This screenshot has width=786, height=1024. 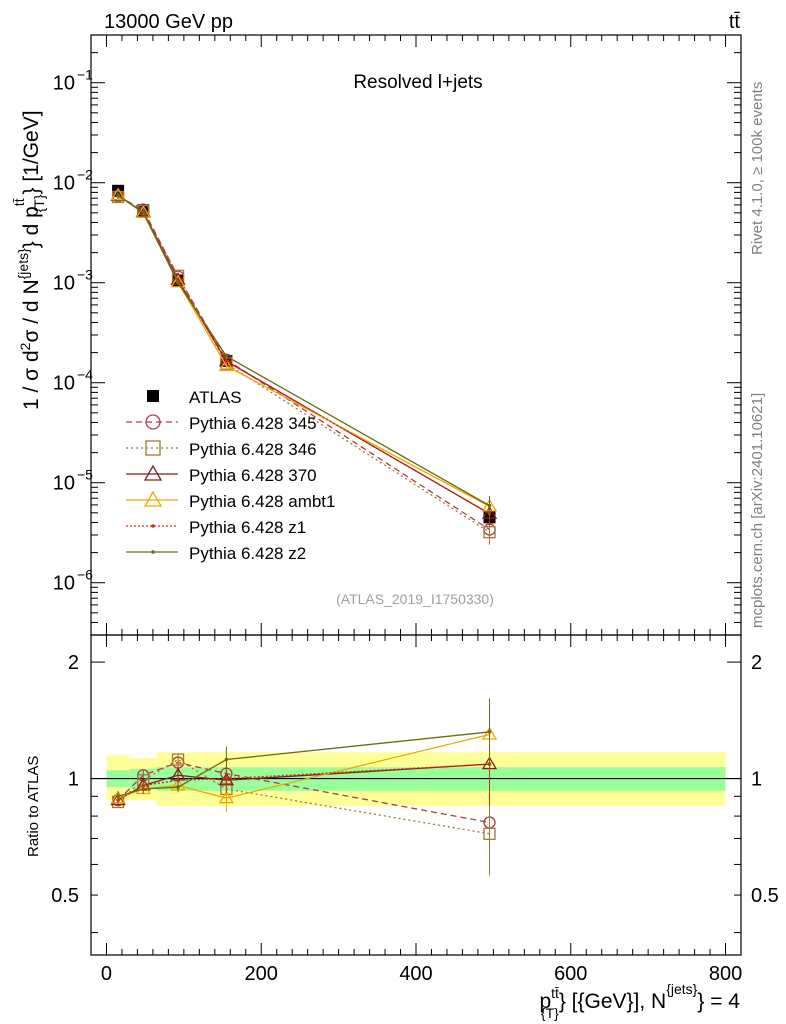 I want to click on legend-label: Pythia 6.428 z1, so click(x=247, y=527).